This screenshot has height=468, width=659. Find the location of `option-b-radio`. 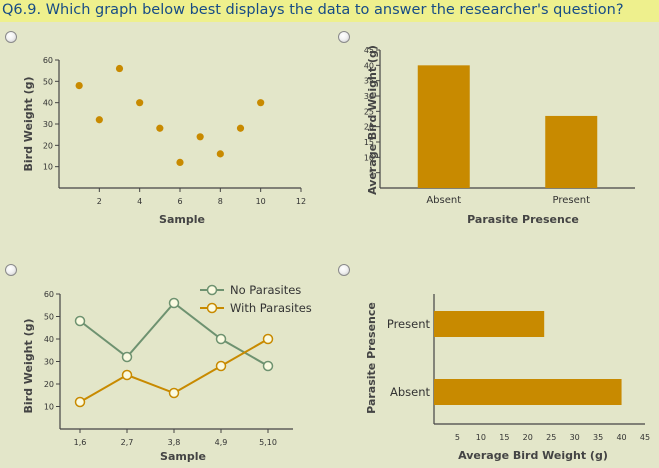

option-b-radio is located at coordinates (344, 37).